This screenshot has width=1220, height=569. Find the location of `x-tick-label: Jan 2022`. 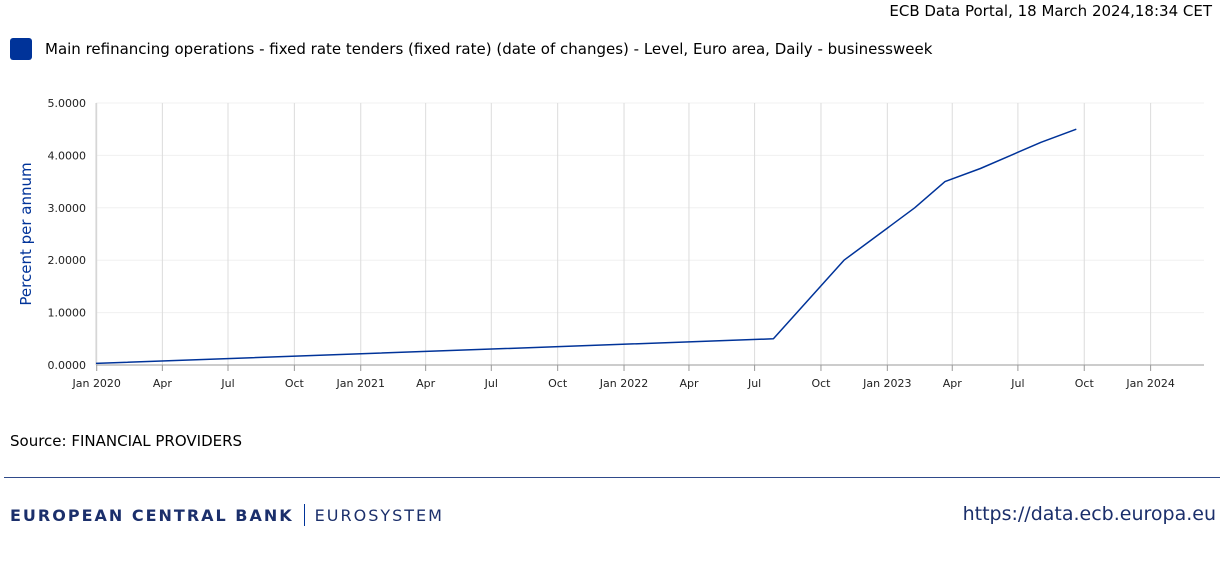

x-tick-label: Jan 2022 is located at coordinates (623, 383).